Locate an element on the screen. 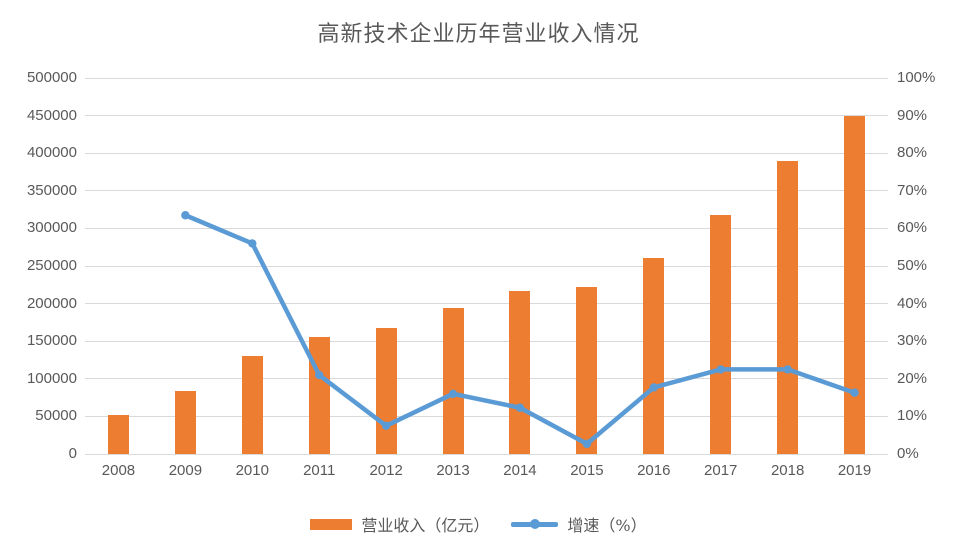 This screenshot has width=957, height=552. left-axis-tick: 350000 is located at coordinates (51, 190).